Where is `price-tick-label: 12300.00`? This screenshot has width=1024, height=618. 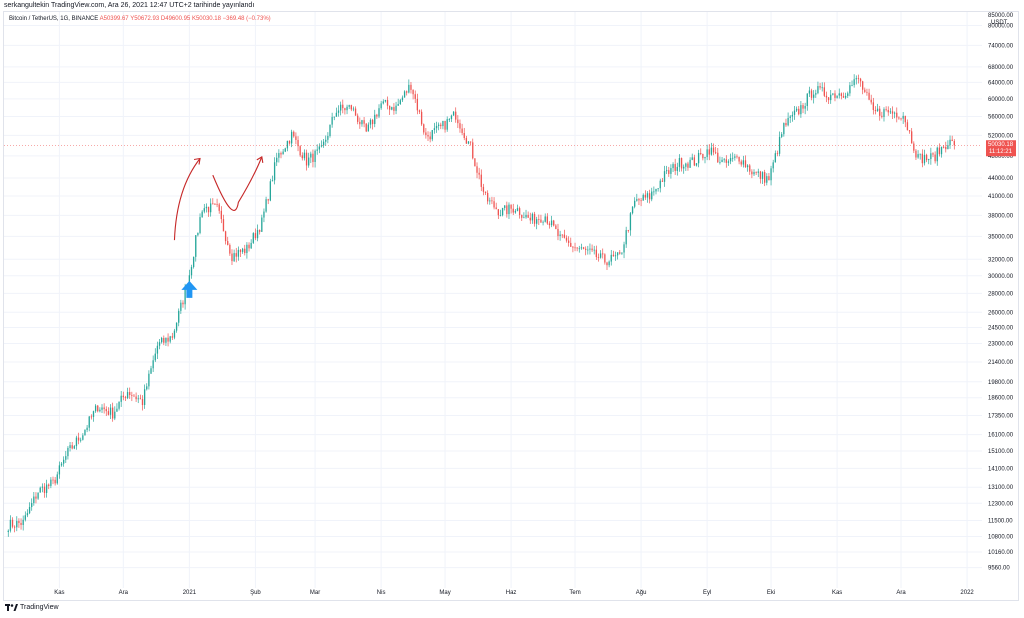 price-tick-label: 12300.00 is located at coordinates (1001, 504).